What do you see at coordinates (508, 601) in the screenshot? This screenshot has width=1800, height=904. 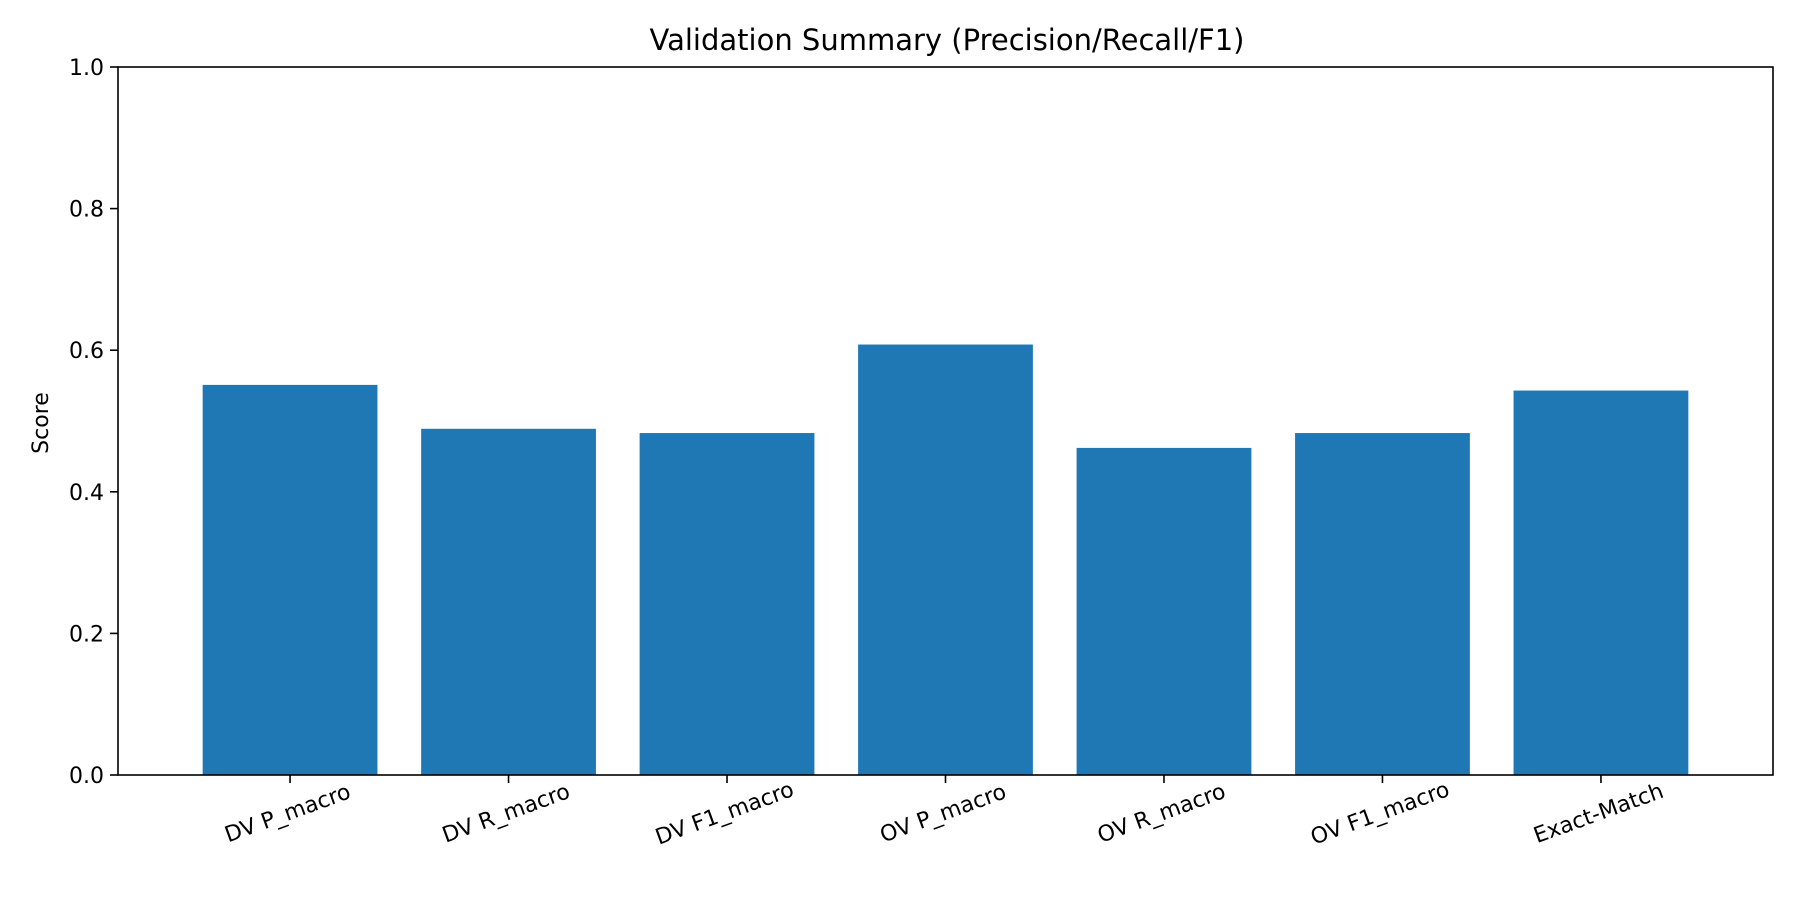 I see `bar-dv-r-macro` at bounding box center [508, 601].